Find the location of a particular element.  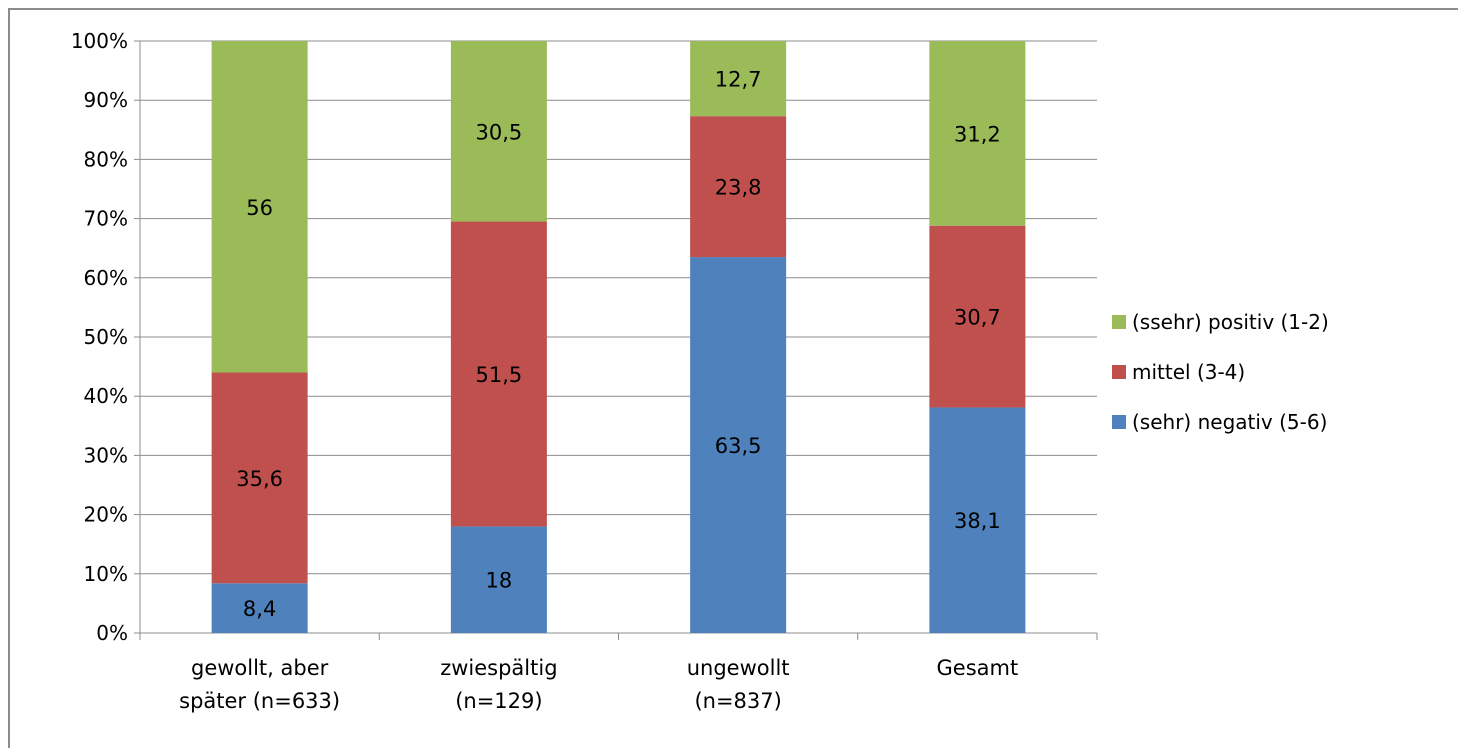

legend-label: mittel (3-4) is located at coordinates (1188, 372).